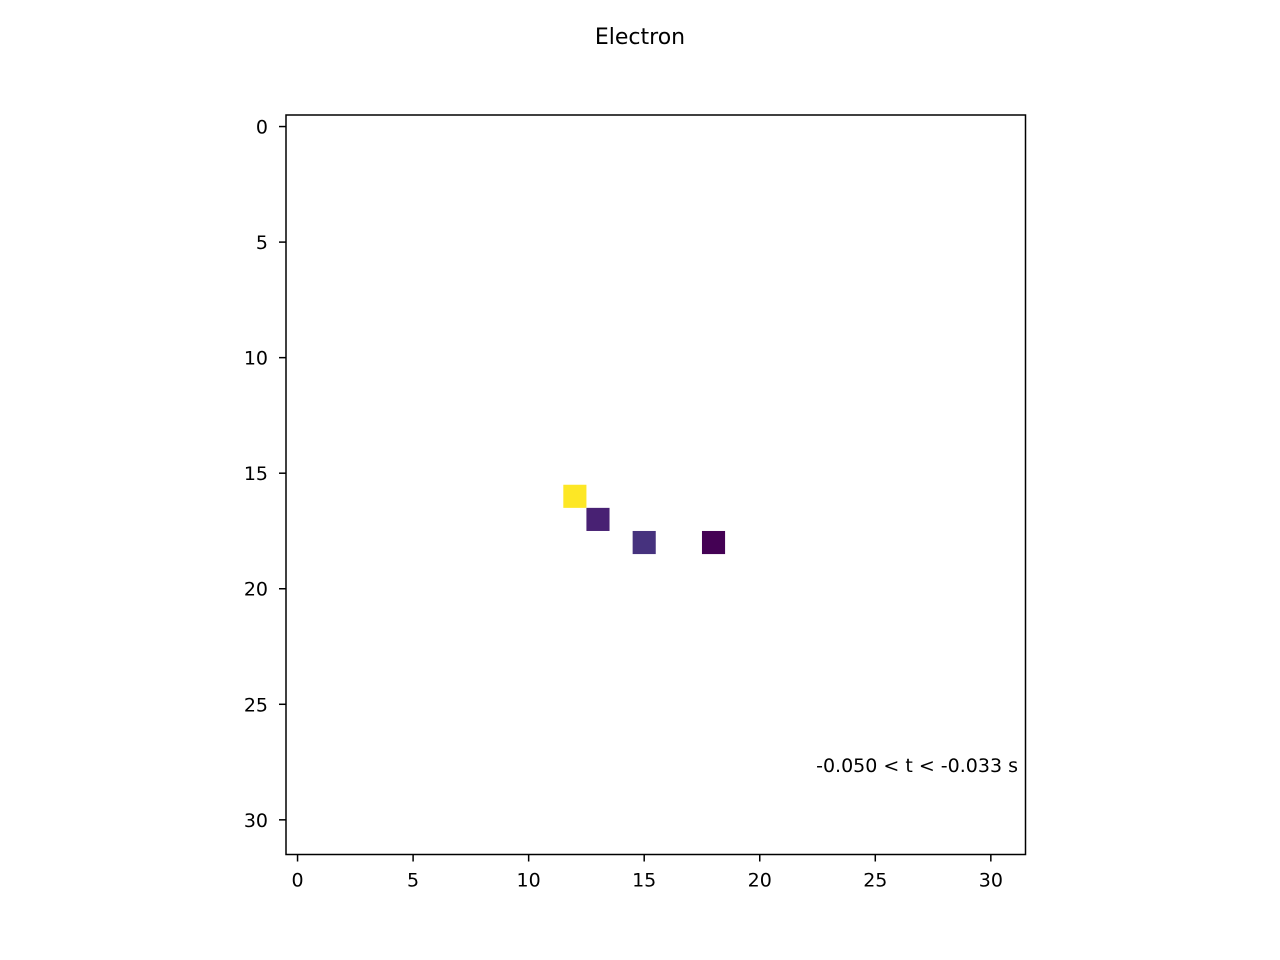 This screenshot has height=960, width=1280. I want to click on y-axis: 0 5 10 15 20 25 30, so click(265, 474).